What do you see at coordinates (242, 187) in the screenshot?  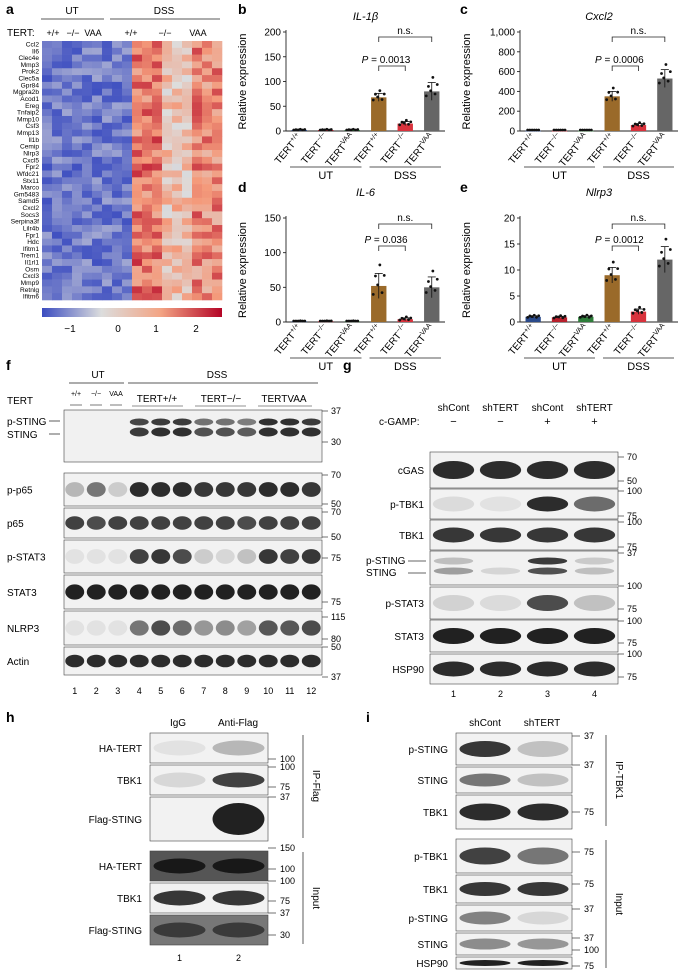 I see `panel-label-d: d` at bounding box center [242, 187].